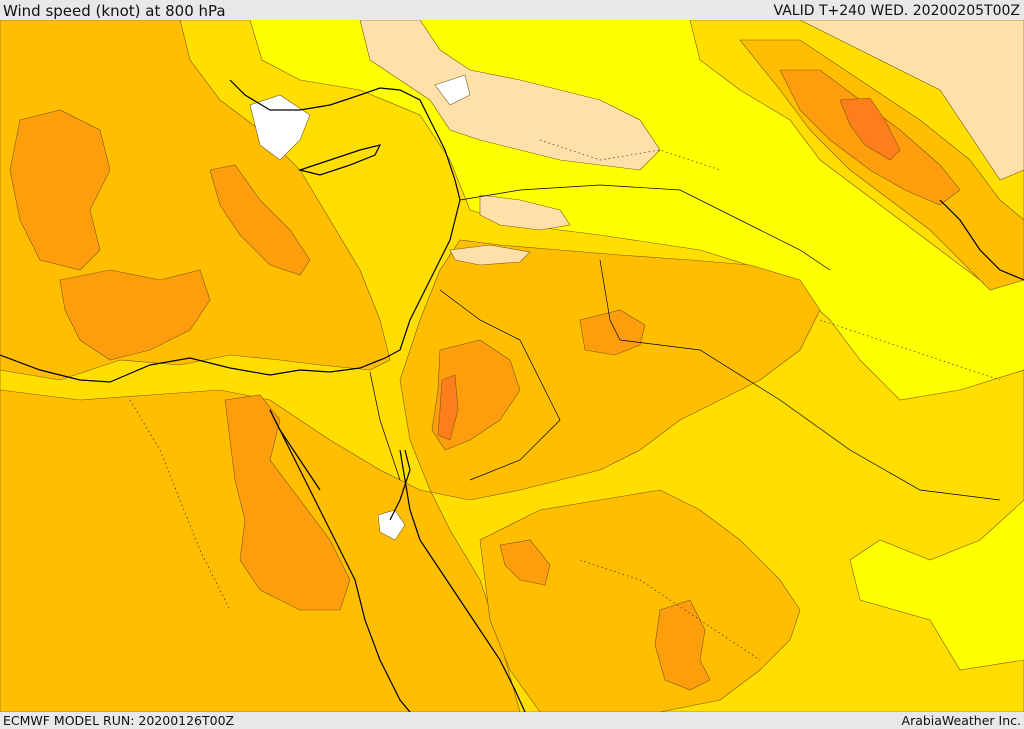 This screenshot has width=1024, height=729. I want to click on wind-band-orange-saudi, so click(682, 645).